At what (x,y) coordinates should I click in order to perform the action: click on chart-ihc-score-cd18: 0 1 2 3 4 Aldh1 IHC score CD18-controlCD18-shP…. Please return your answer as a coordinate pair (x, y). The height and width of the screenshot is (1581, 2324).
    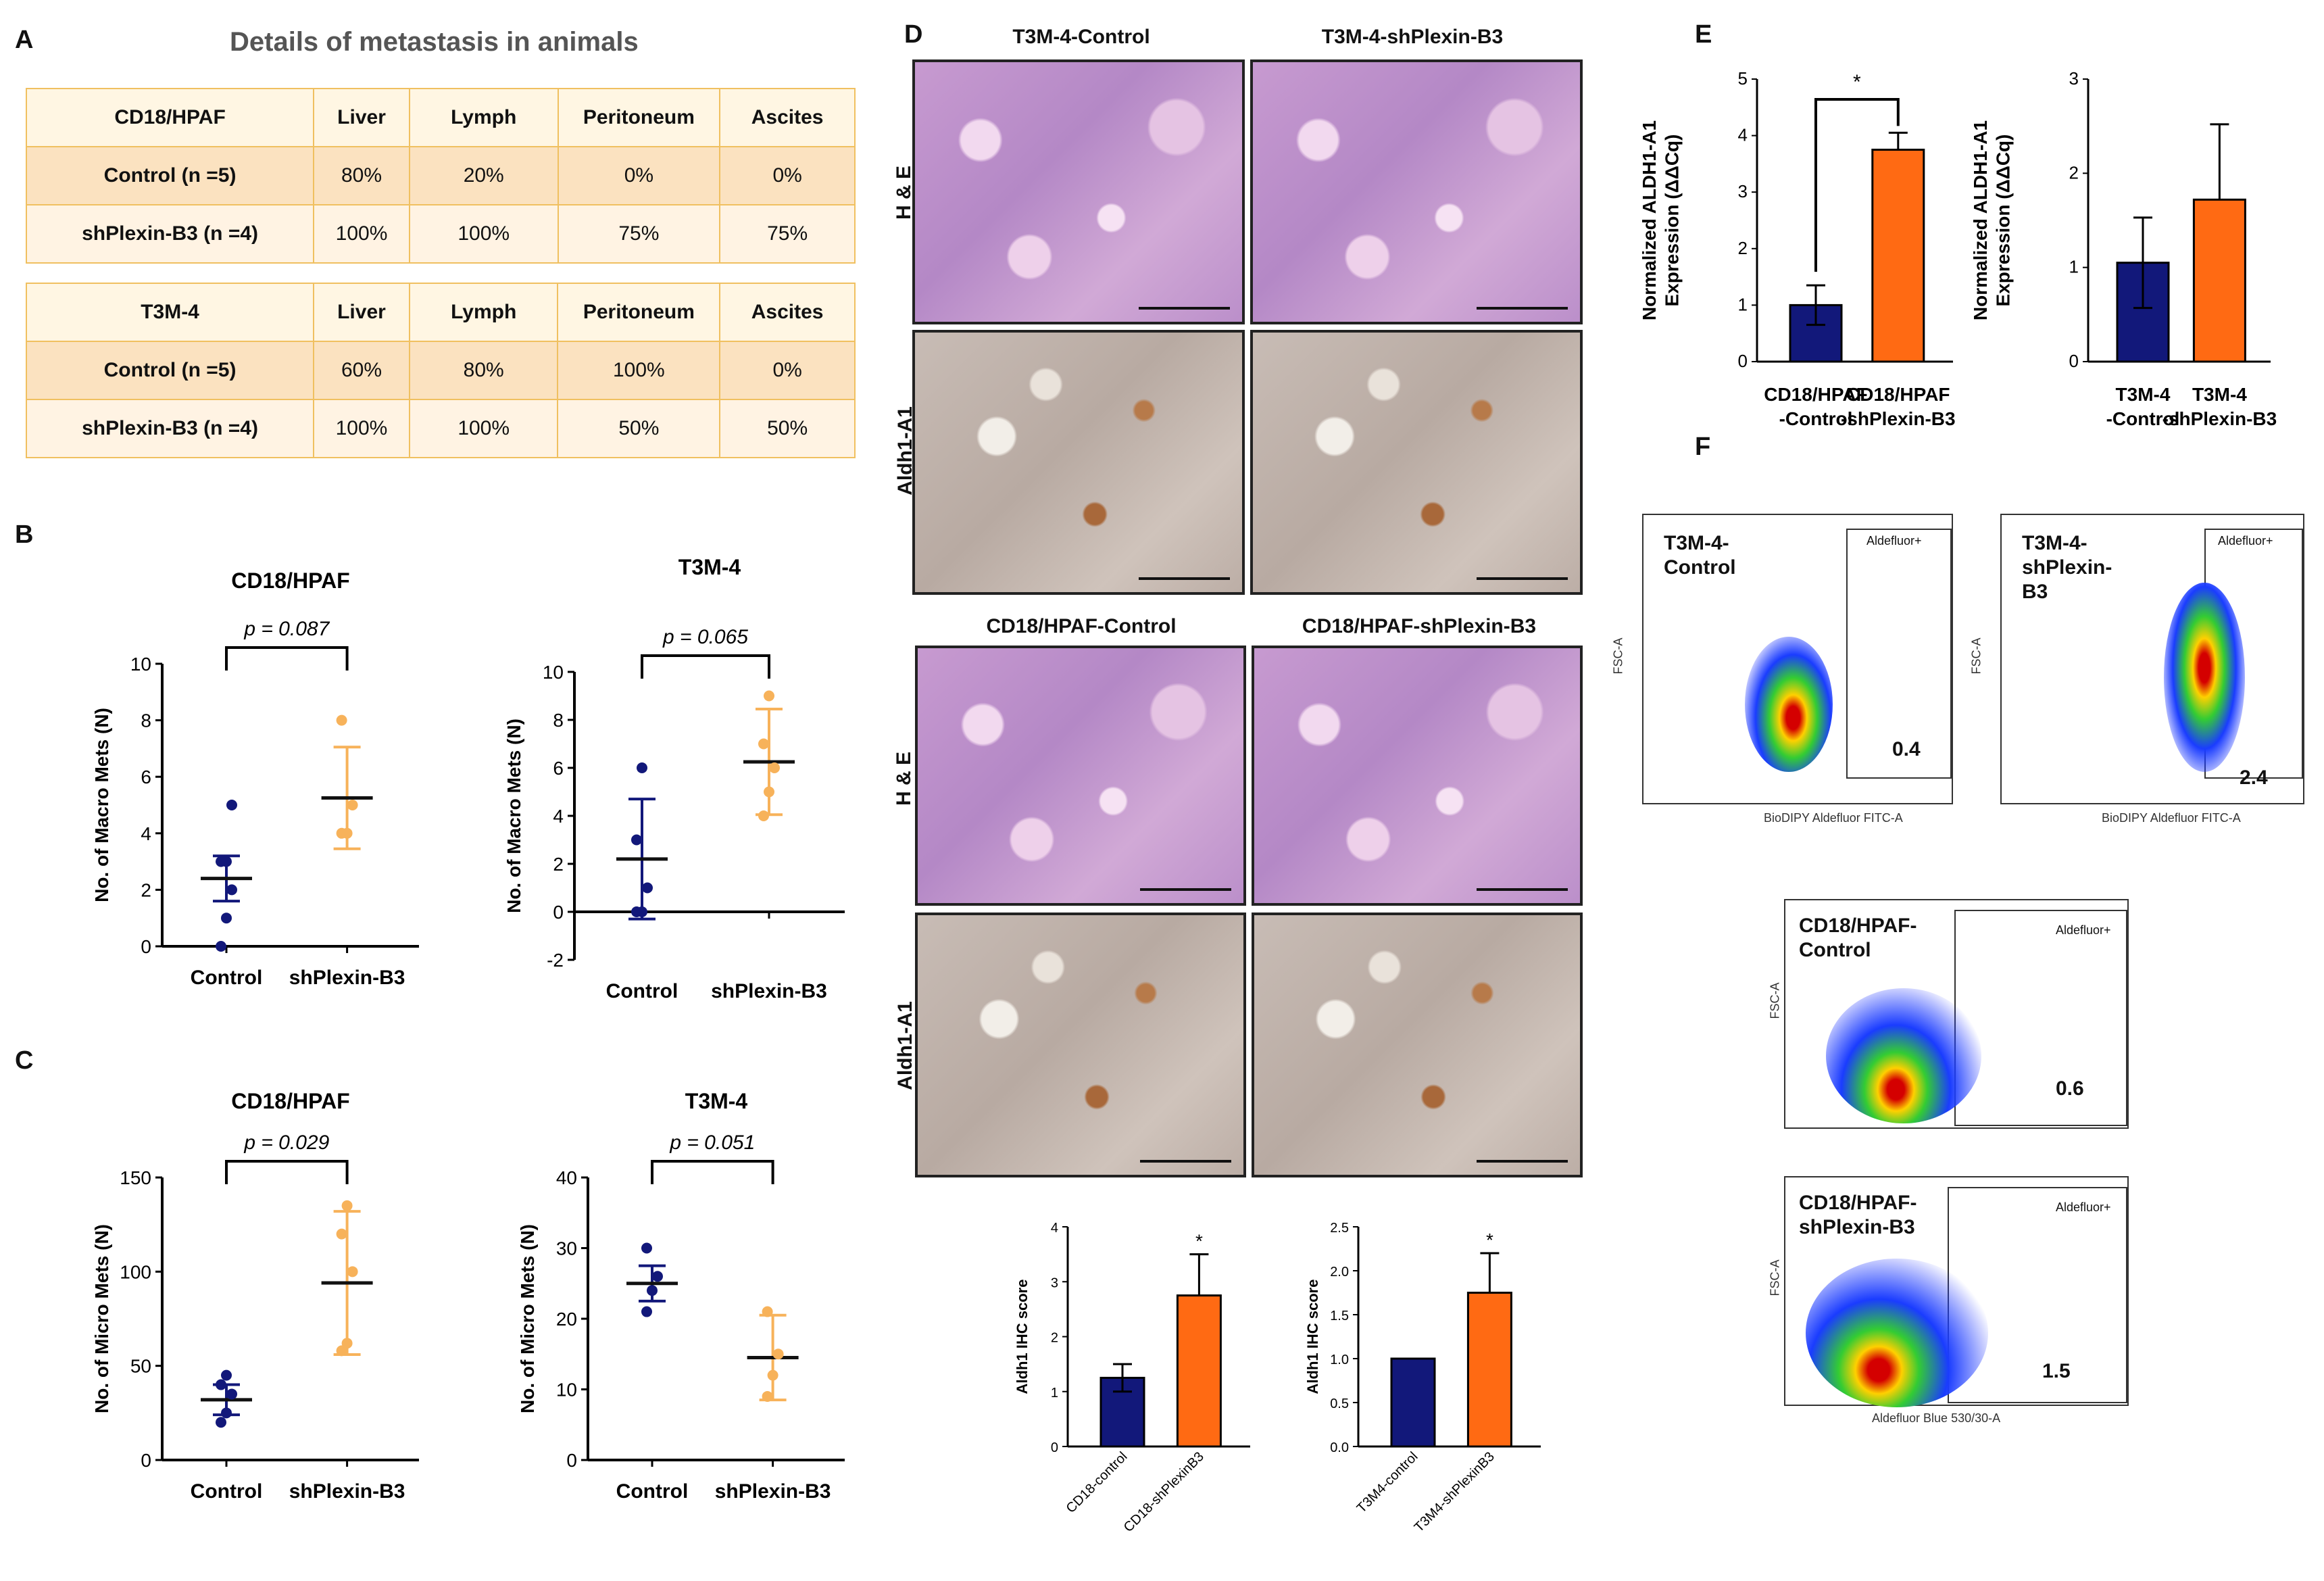
    Looking at the image, I should click on (1132, 1378).